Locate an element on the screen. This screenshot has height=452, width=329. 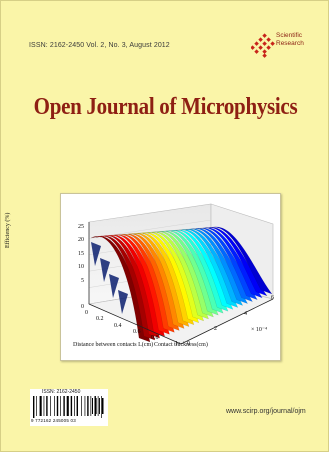
z-tick-6: 6 is located at coordinates (272, 298).